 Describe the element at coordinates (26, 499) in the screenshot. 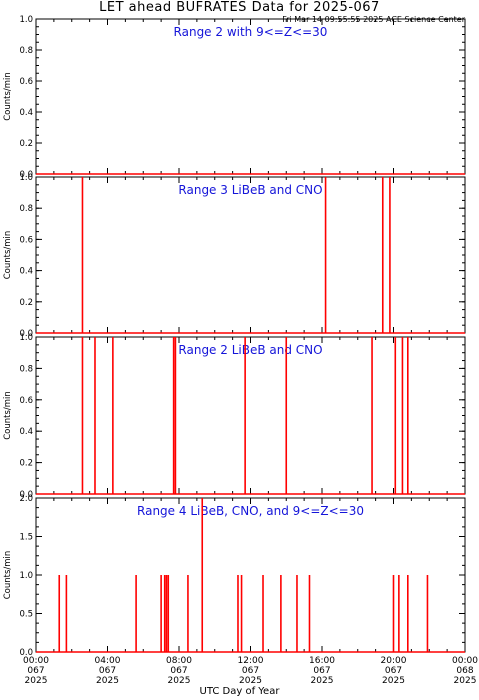

I see `y-tick-label: 2.0` at that location.